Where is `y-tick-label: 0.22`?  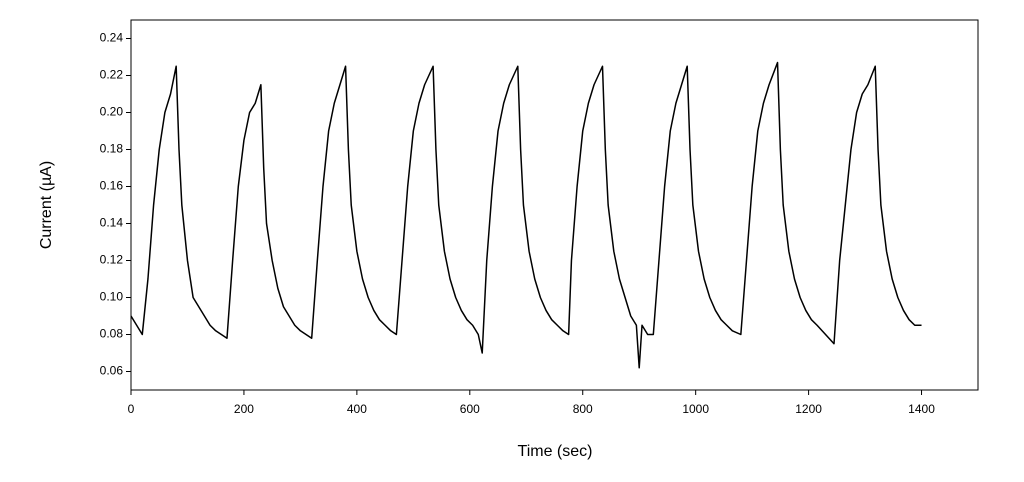 y-tick-label: 0.22 is located at coordinates (112, 75).